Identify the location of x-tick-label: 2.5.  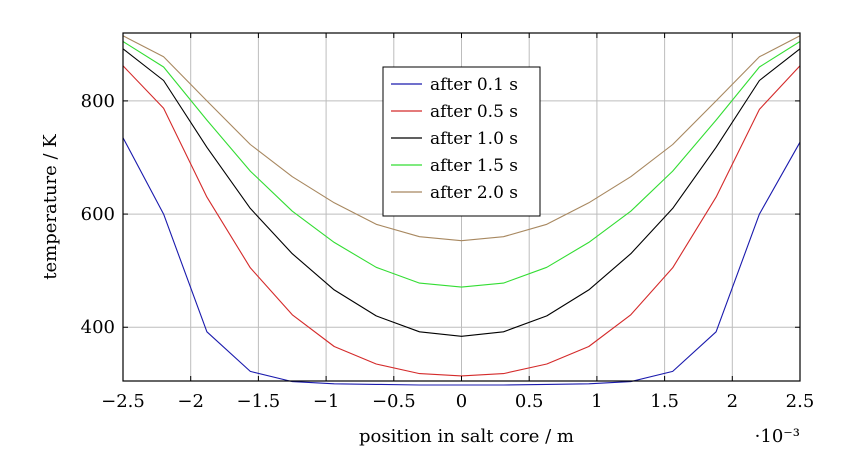
(800, 401).